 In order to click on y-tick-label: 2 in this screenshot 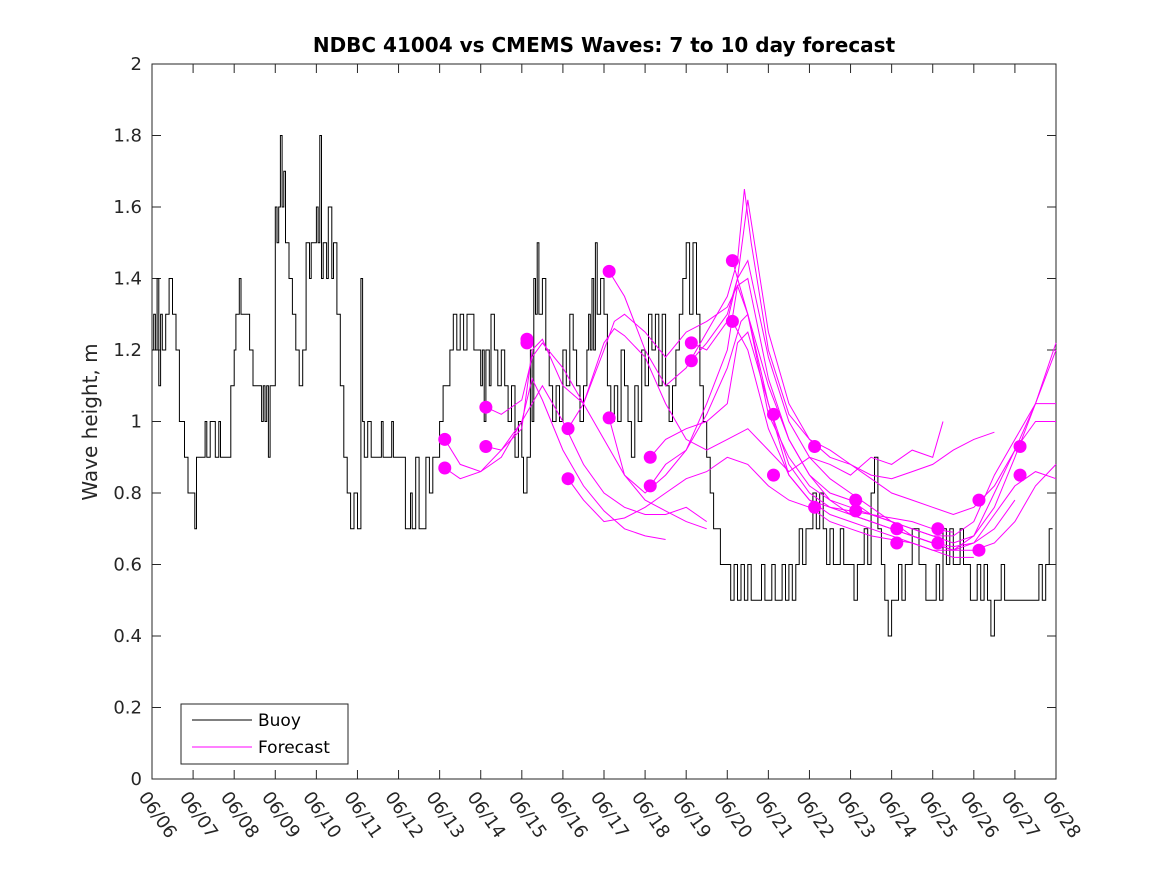, I will do `click(136, 64)`.